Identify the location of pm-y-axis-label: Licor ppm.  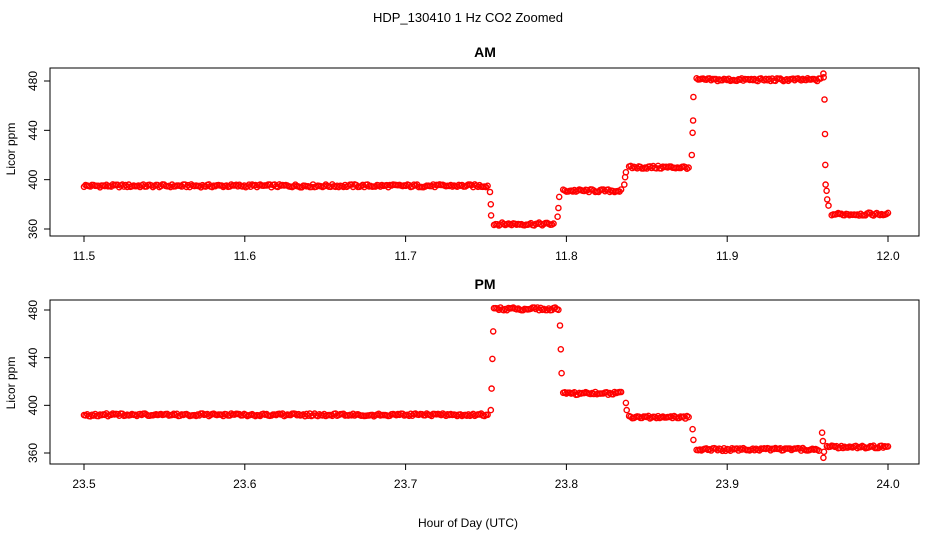
(11, 383).